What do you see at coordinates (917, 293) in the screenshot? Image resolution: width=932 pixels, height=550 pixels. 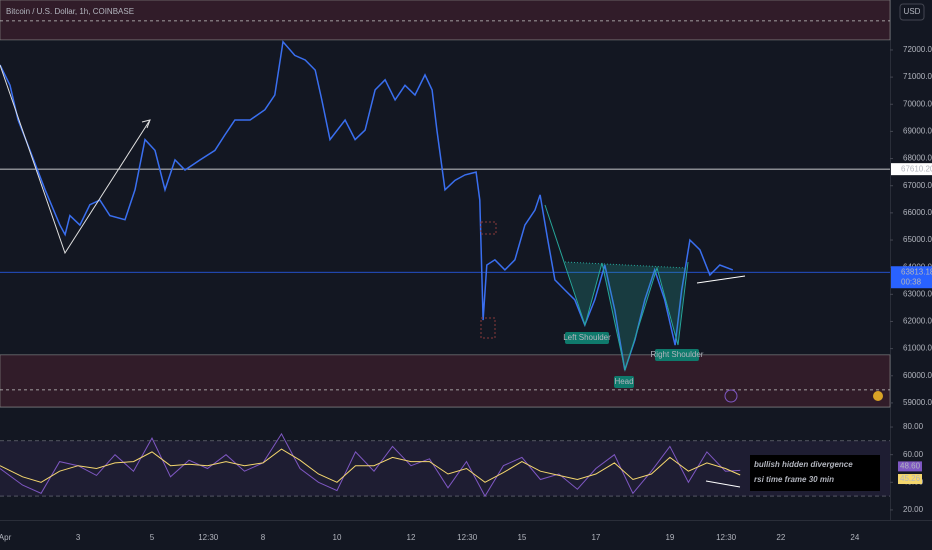 I see `y-tick-label: 63000.00` at bounding box center [917, 293].